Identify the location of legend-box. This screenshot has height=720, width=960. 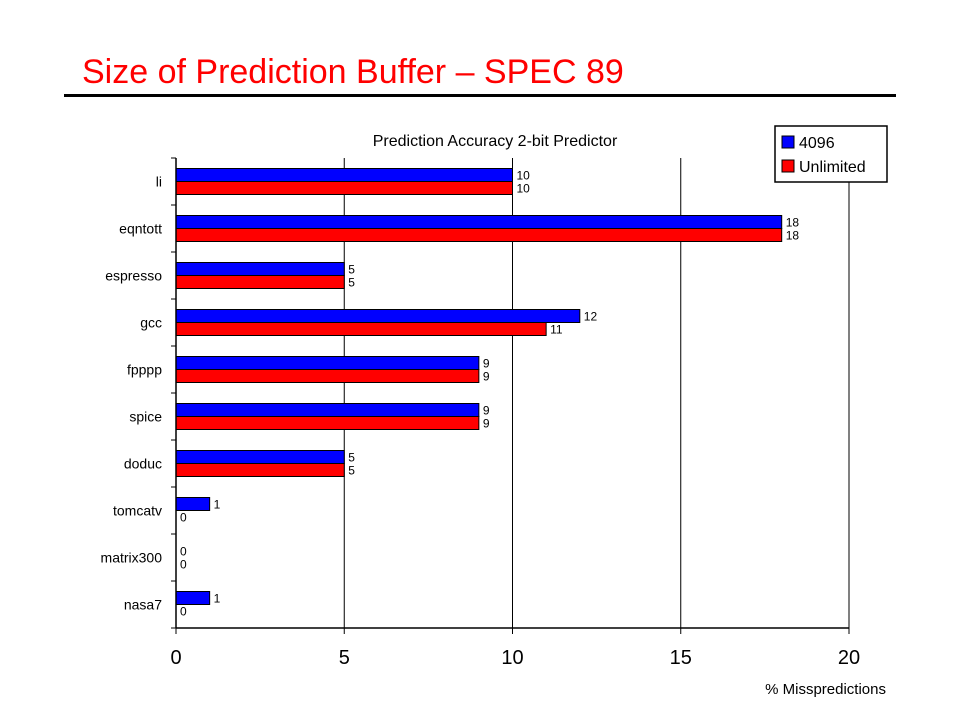
(831, 154).